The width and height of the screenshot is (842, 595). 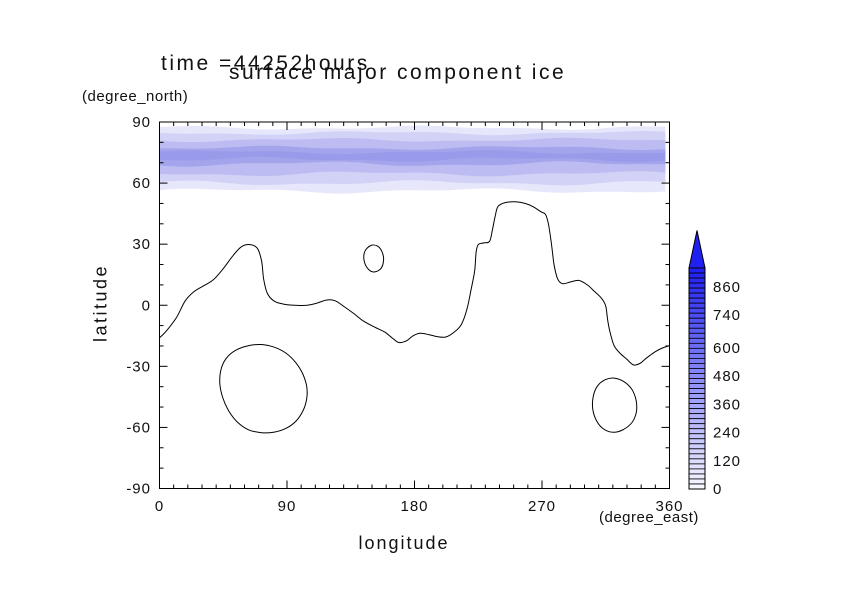 What do you see at coordinates (398, 72) in the screenshot?
I see `figure-title: surface major component ice` at bounding box center [398, 72].